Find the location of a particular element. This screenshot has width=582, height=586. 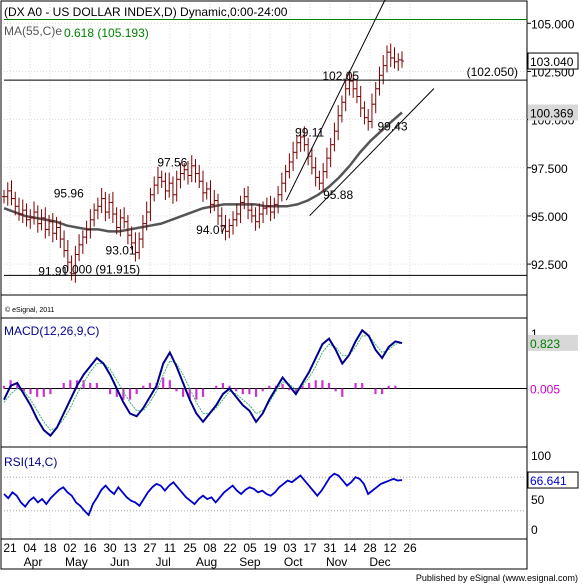

x-day-label: 17 is located at coordinates (310, 548).